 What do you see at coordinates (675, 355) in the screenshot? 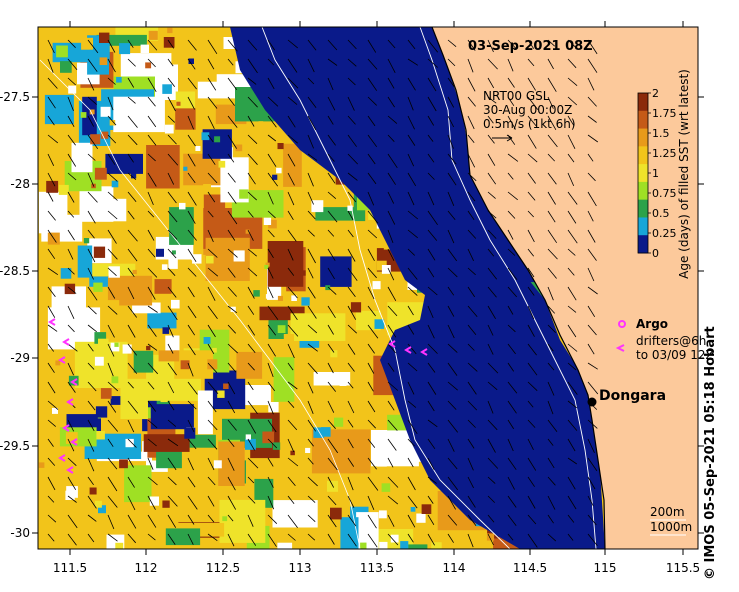
I see `drifter-period: to 03/09 12Z` at bounding box center [675, 355].